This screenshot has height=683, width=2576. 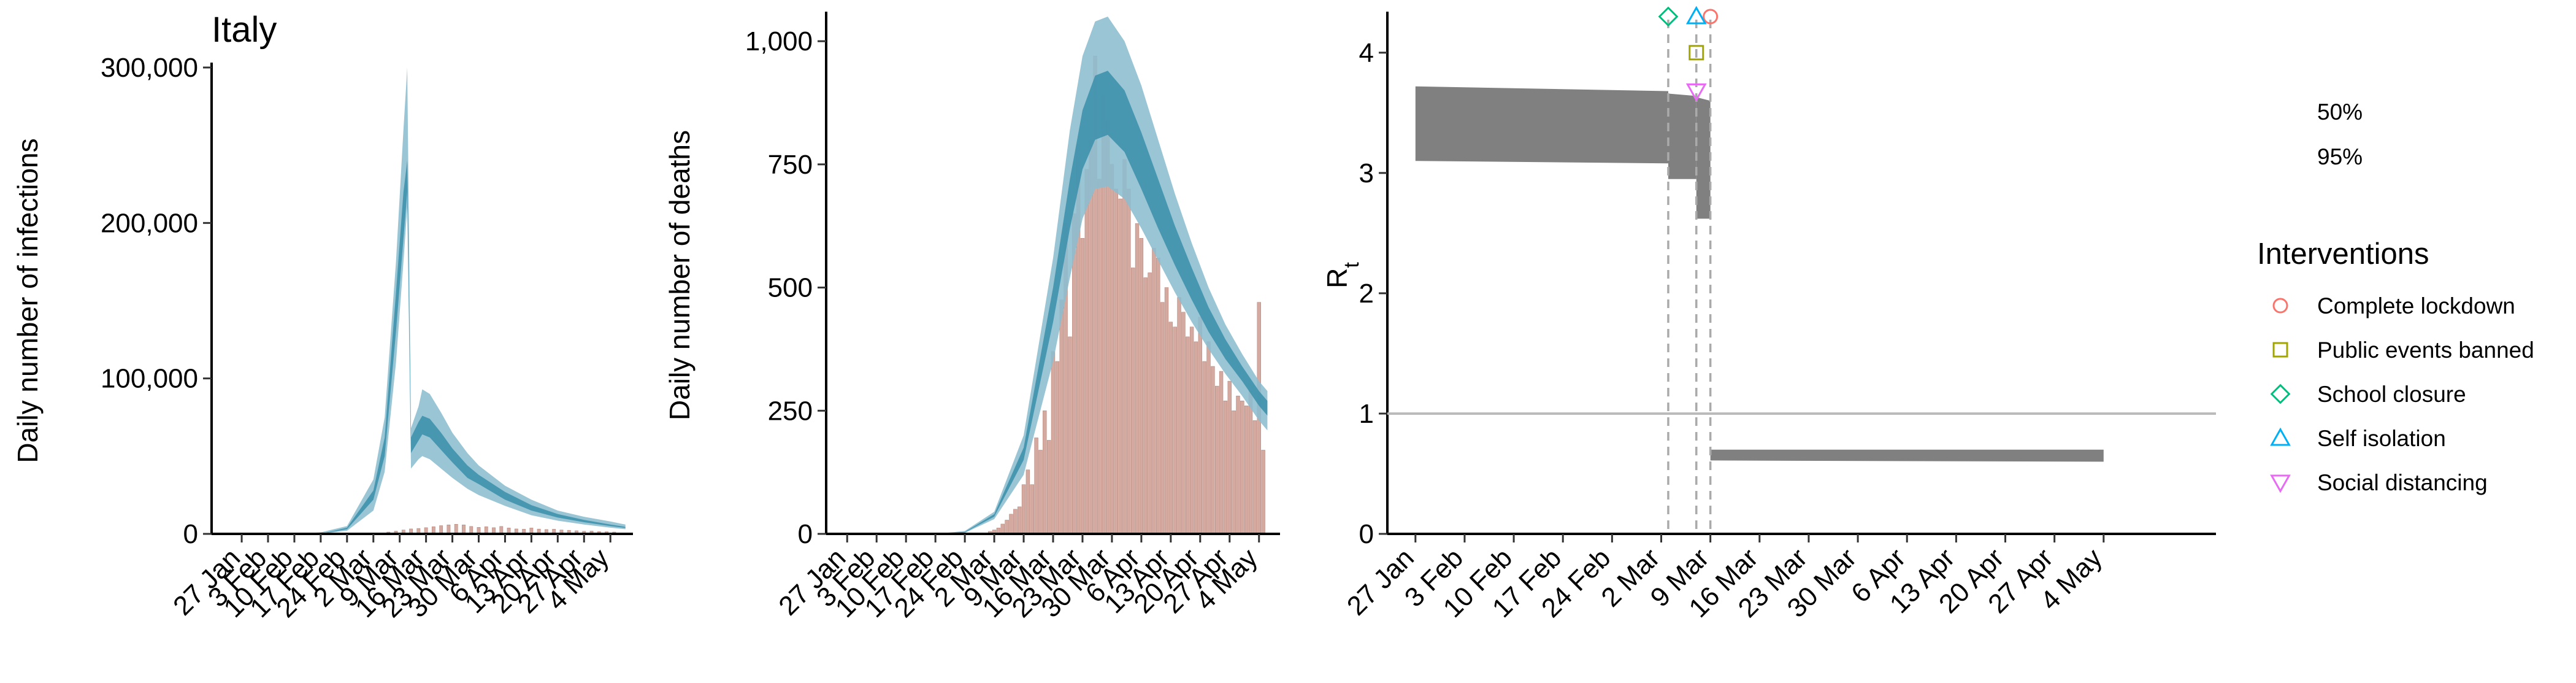 I want to click on legend-ci95-label: 95%, so click(x=2340, y=156).